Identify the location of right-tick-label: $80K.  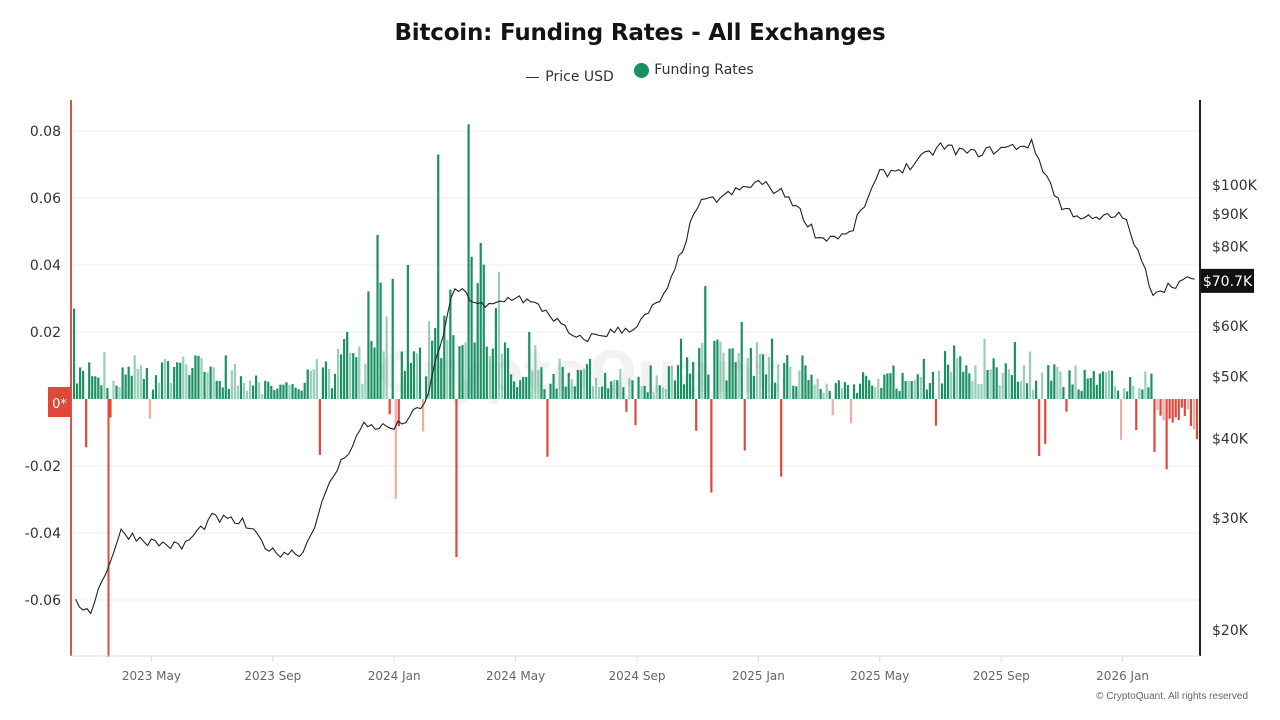
(1230, 248).